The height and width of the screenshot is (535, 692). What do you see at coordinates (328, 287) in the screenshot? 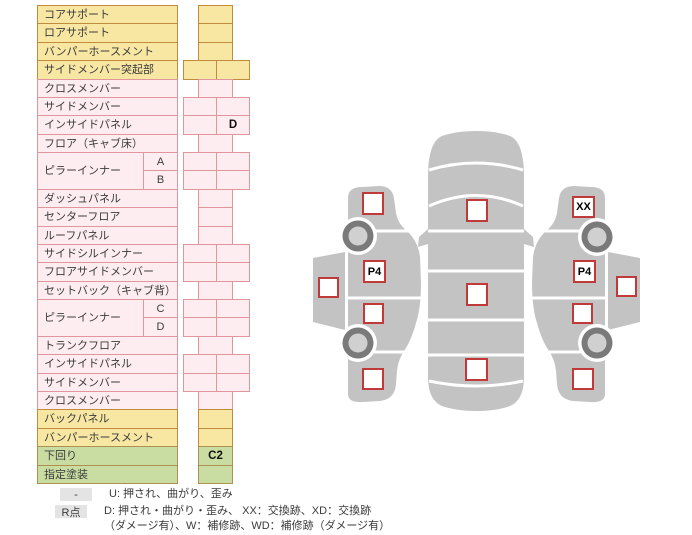
I see `damage-marker-left-sill` at bounding box center [328, 287].